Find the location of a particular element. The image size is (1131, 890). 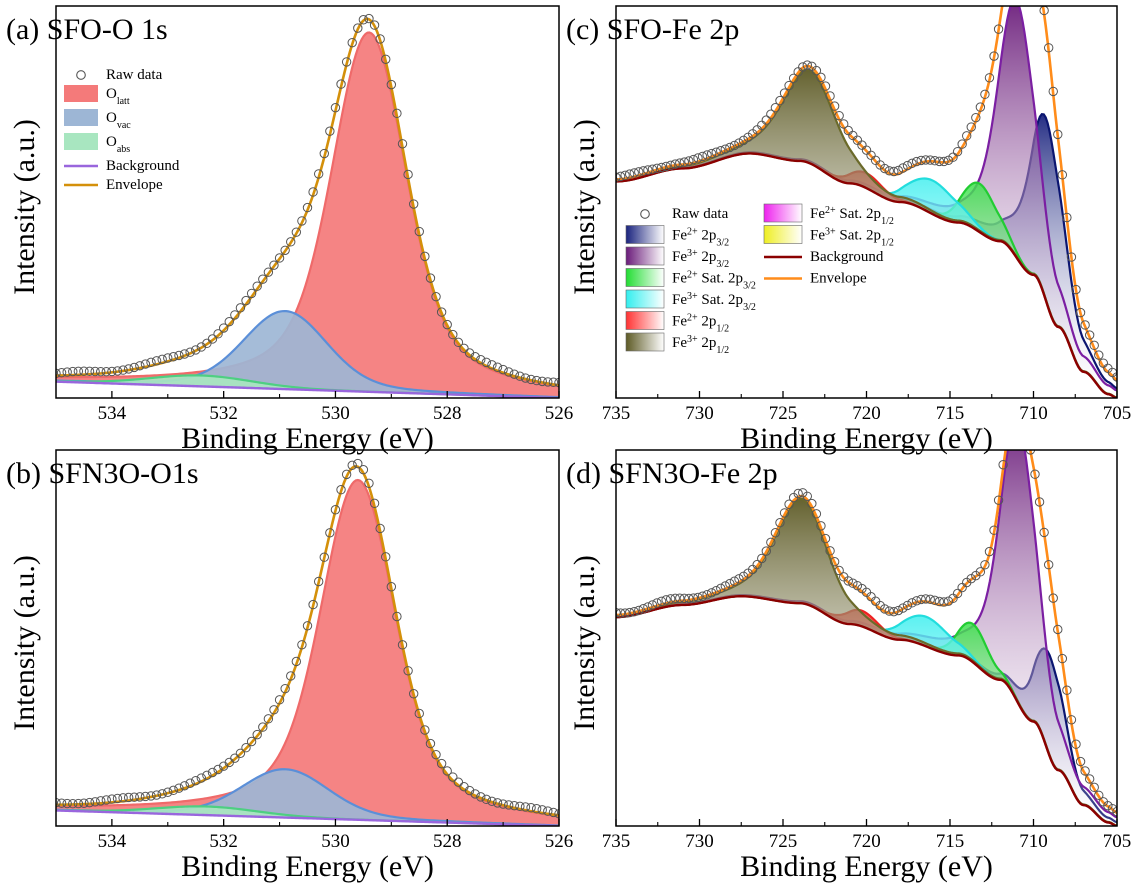

label-part: O is located at coordinates (111, 94).